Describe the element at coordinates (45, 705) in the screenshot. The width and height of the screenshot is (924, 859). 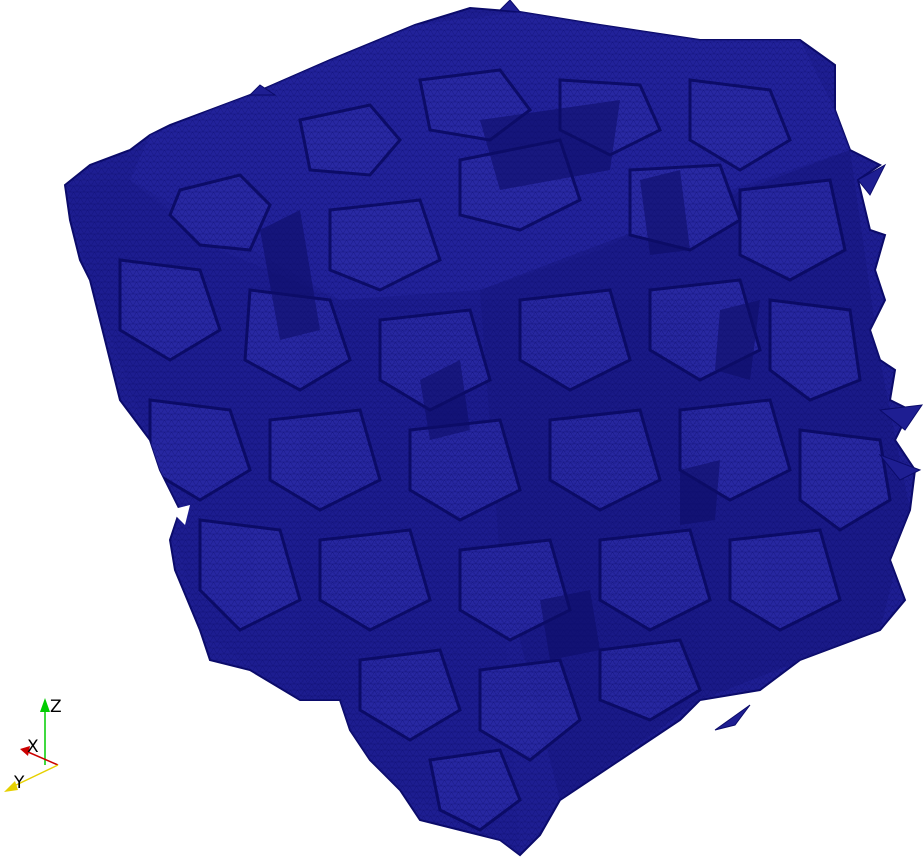
I see `z-axis-arrow-icon` at that location.